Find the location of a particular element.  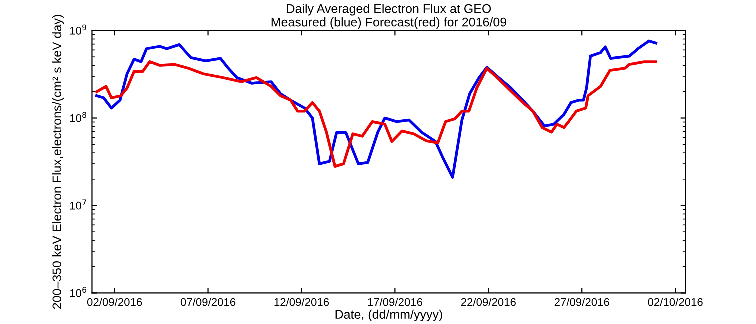

chart-subtitle: Measured (blue) Forecast(red) for 2016/09 is located at coordinates (389, 24).